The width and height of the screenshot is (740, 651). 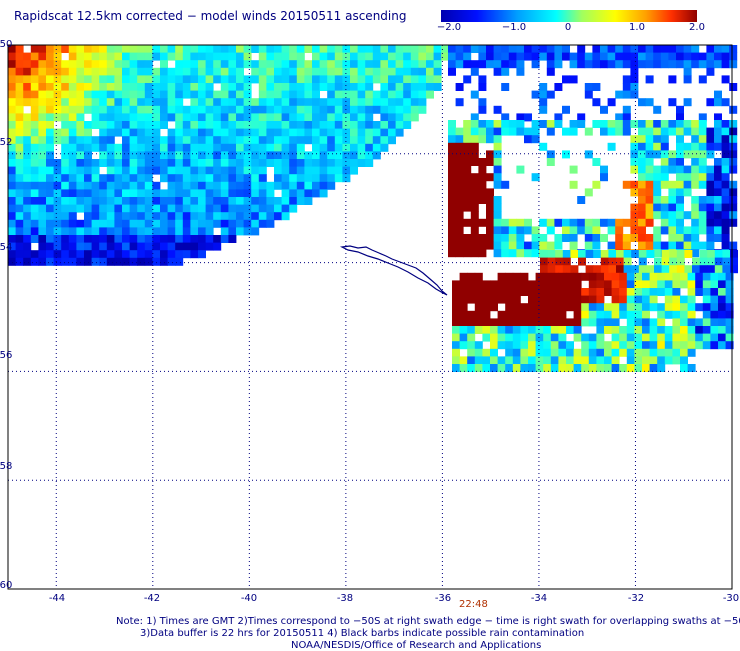 What do you see at coordinates (443, 598) in the screenshot?
I see `lon-label: -36` at bounding box center [443, 598].